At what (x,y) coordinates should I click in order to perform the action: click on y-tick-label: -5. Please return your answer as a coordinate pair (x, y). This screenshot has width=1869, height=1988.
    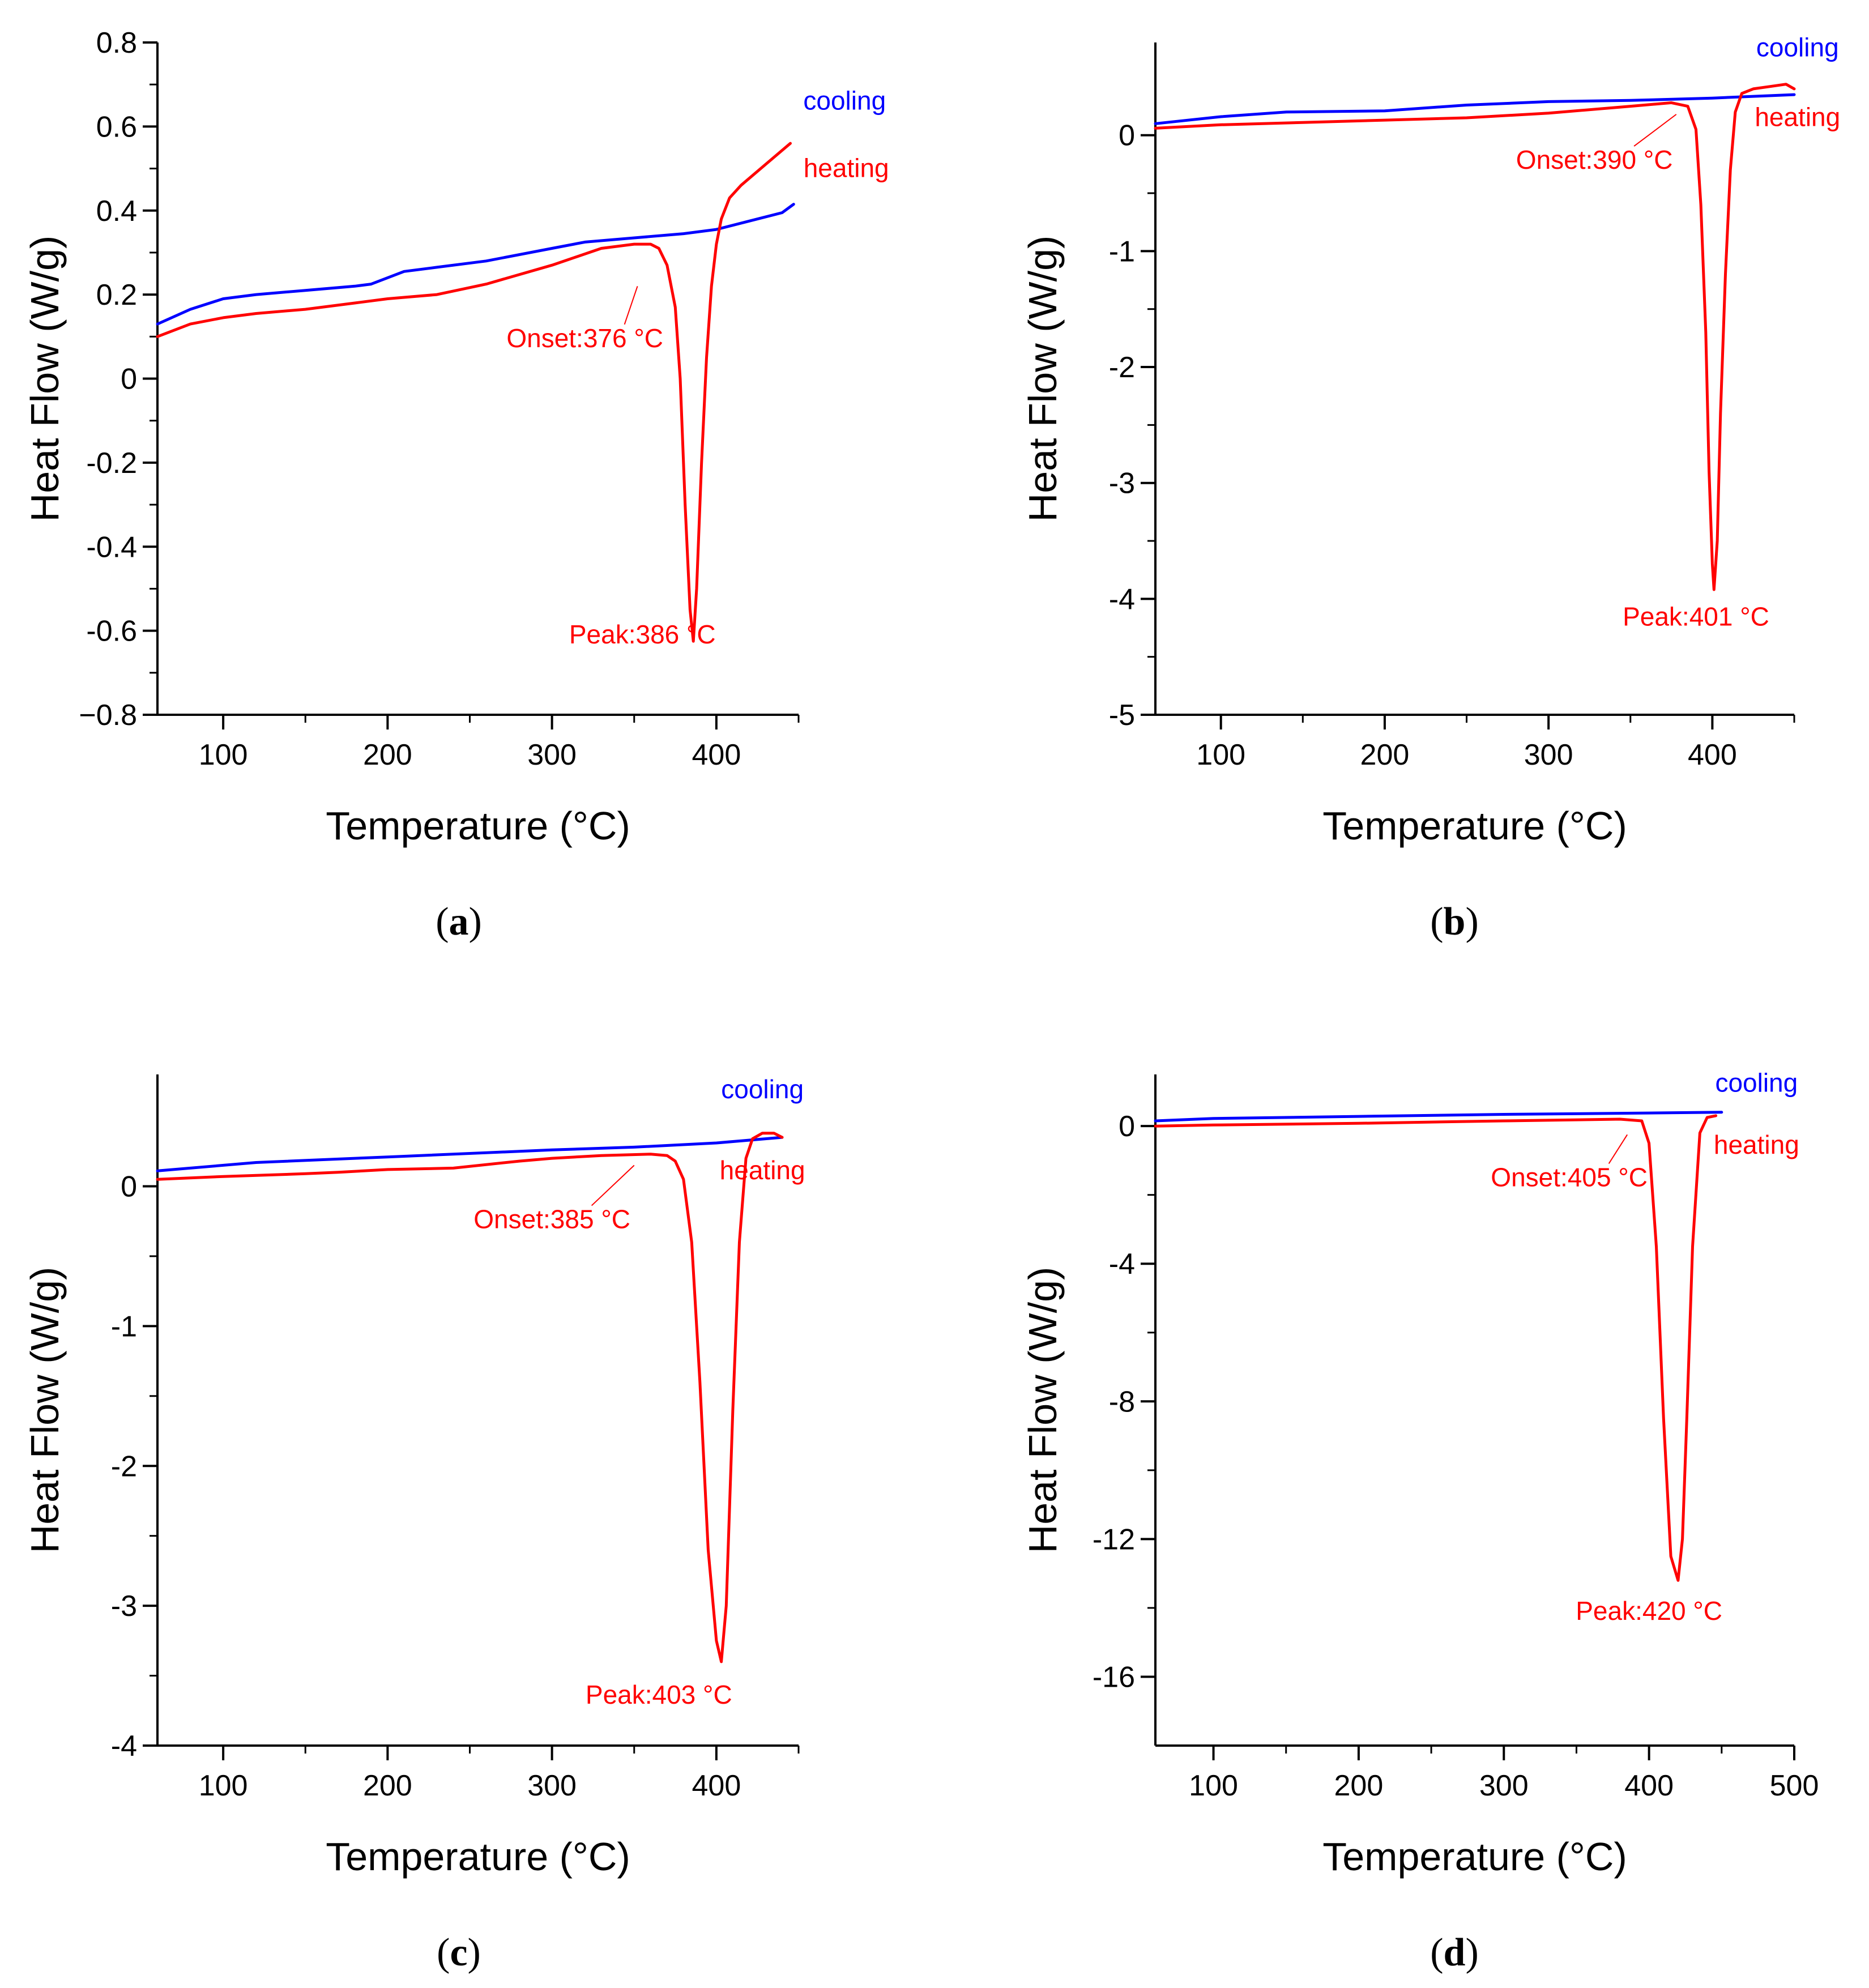
    Looking at the image, I should click on (1122, 715).